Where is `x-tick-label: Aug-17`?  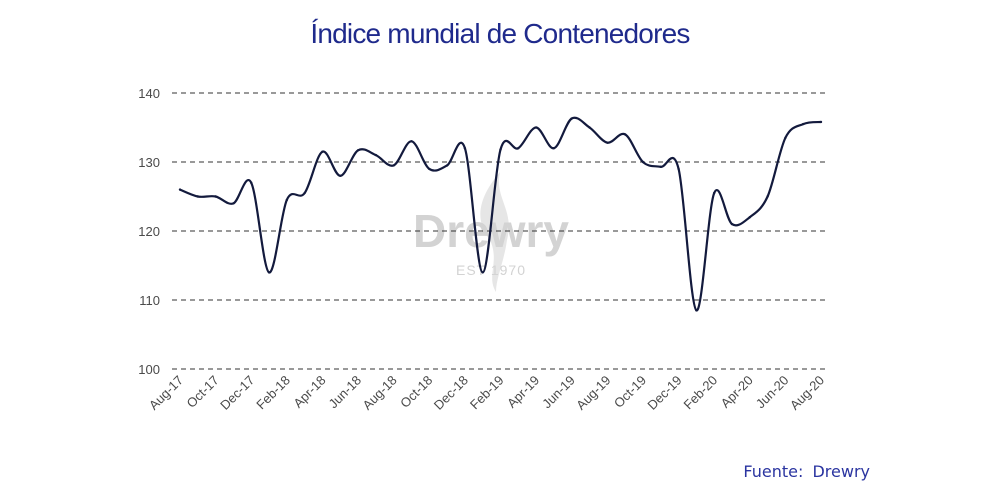 x-tick-label: Aug-17 is located at coordinates (166, 393).